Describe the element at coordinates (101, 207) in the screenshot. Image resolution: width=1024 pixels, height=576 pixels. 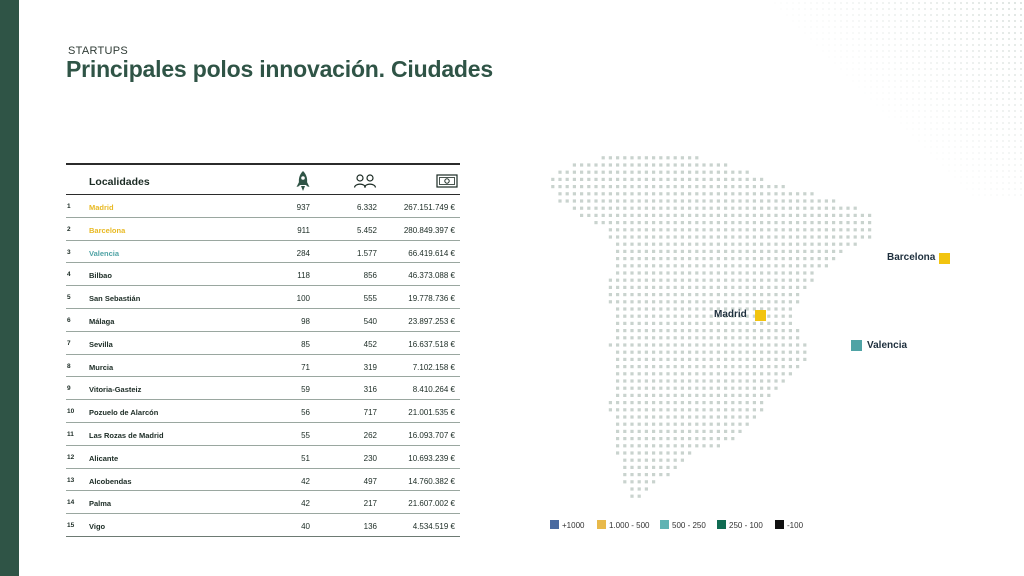
I see `row-city: Madrid` at that location.